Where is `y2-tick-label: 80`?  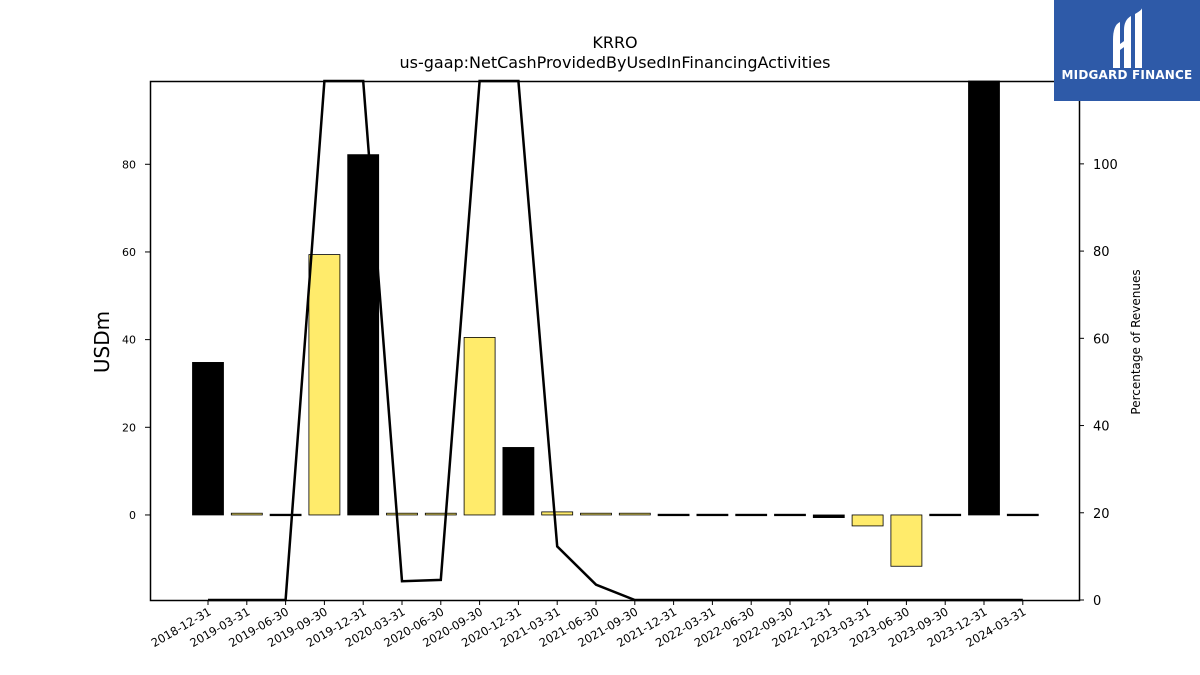 y2-tick-label: 80 is located at coordinates (1101, 252).